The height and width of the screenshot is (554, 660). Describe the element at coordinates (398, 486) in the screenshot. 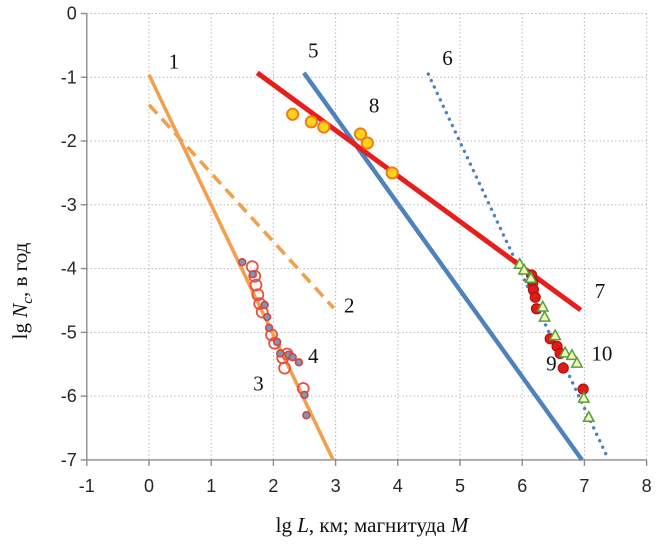

I see `x-tick-label: 4` at that location.